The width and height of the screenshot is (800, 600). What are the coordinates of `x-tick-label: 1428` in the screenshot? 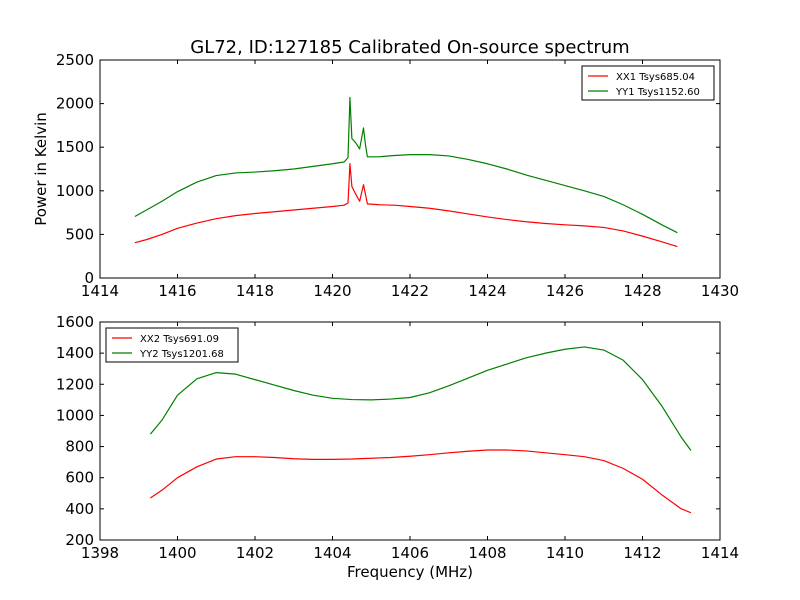 It's located at (642, 291).